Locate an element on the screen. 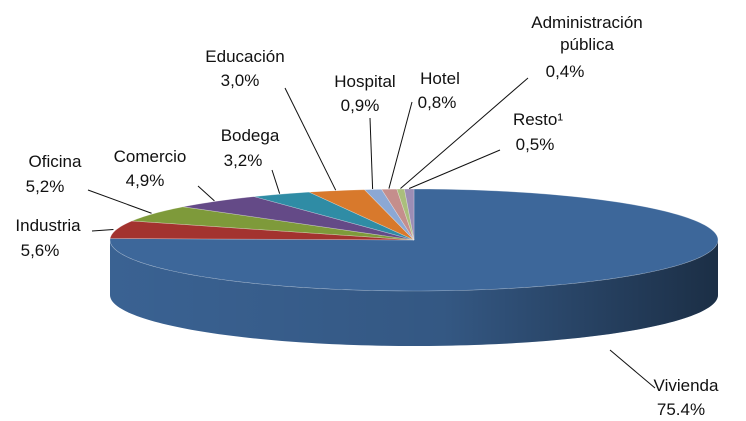 The width and height of the screenshot is (746, 421). category-label: Hospital is located at coordinates (365, 81).